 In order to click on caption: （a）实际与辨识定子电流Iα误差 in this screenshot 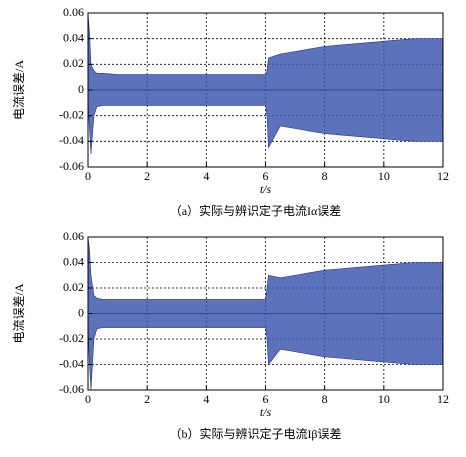, I will do `click(256, 210)`.